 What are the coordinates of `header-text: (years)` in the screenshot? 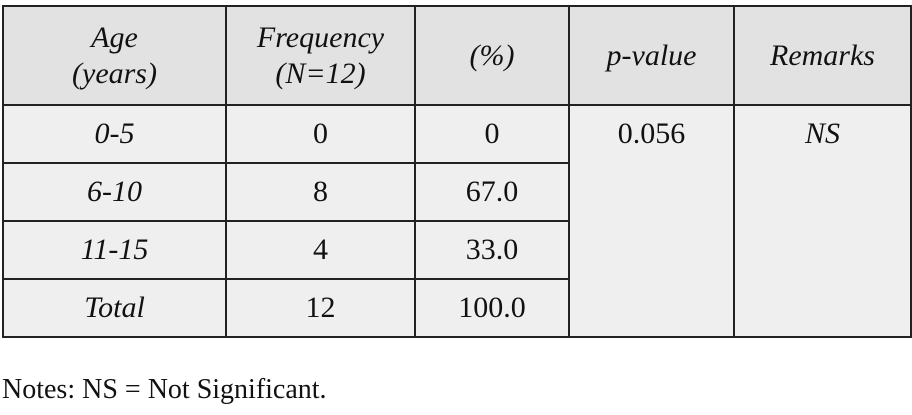 It's located at (114, 73).